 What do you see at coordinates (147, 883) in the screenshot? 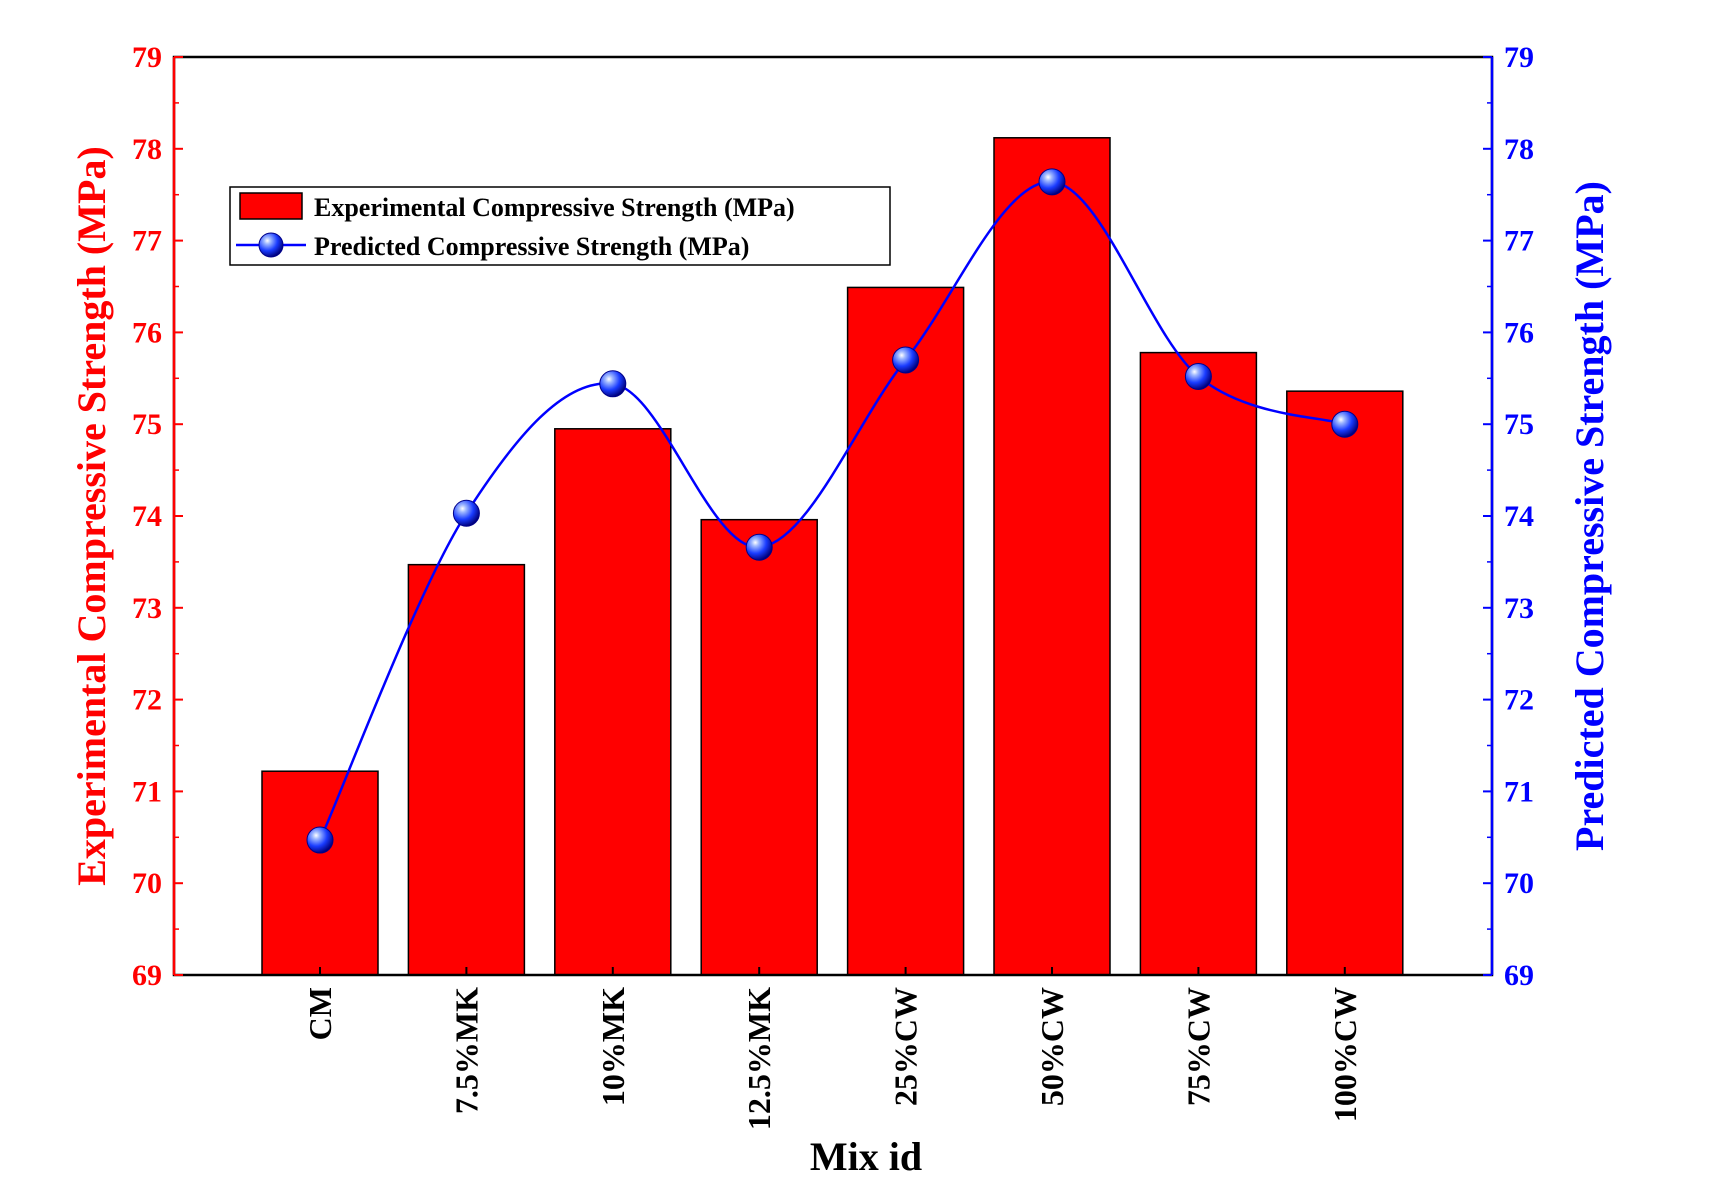
I see `left-tick-label-1: 70` at bounding box center [147, 883].